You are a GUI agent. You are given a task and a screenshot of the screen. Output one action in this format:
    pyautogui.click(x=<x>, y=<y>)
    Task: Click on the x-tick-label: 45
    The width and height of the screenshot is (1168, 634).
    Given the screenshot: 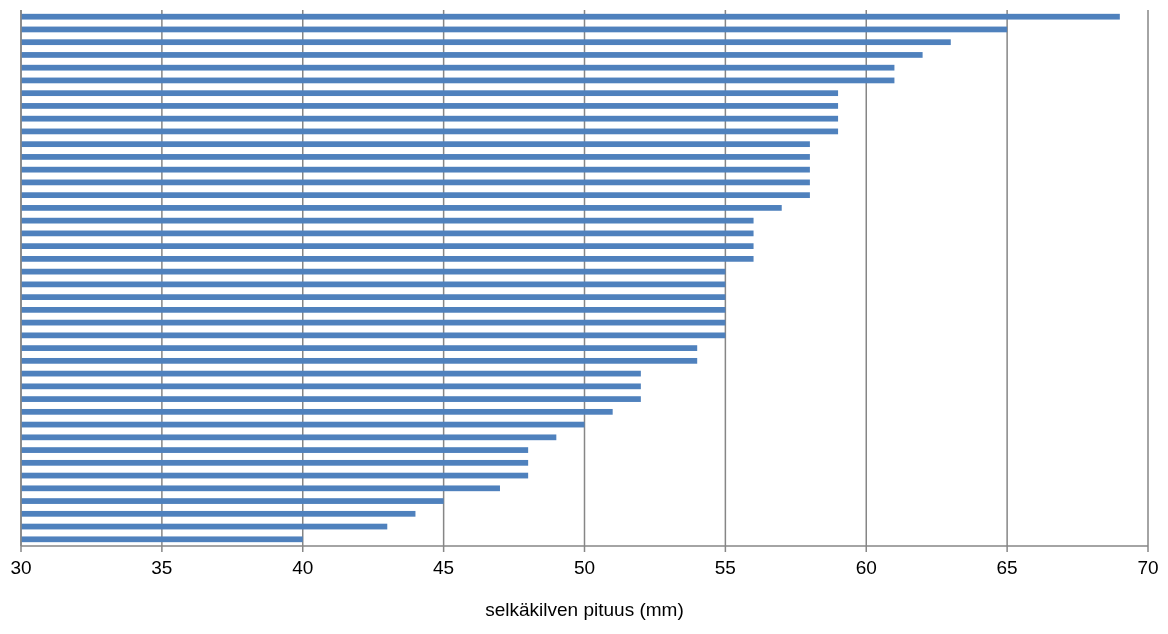 What is the action you would take?
    pyautogui.click(x=444, y=567)
    